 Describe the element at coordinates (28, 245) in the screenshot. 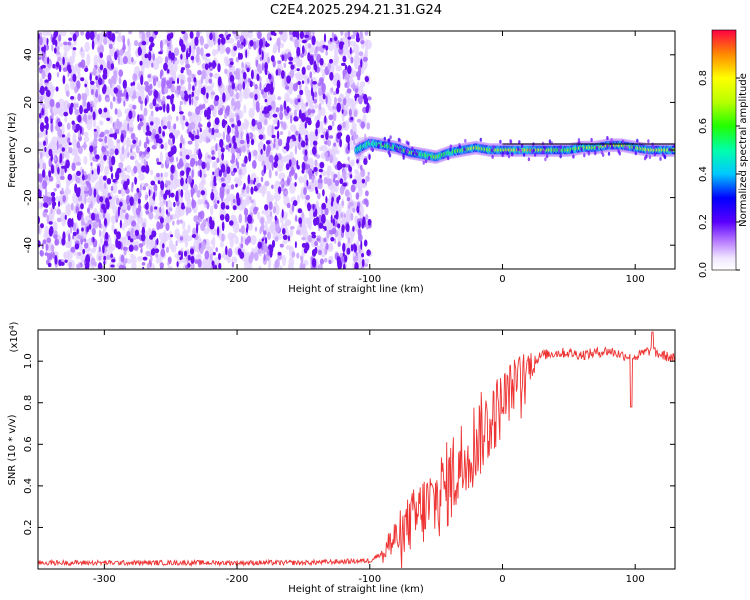

I see `y-tick-label: -40` at that location.